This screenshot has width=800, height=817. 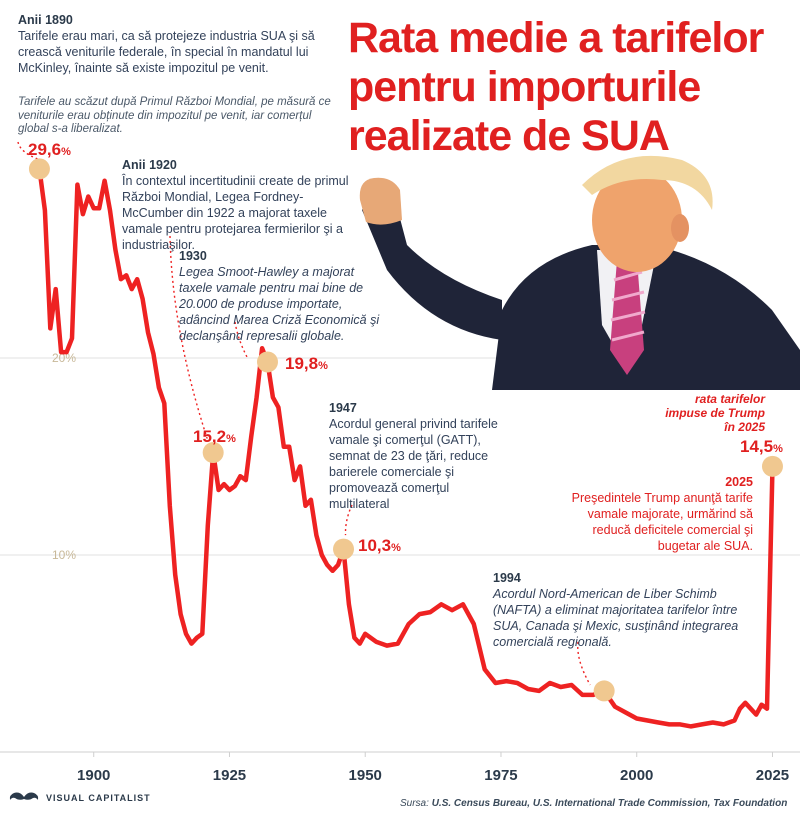 What do you see at coordinates (365, 775) in the screenshot?
I see `x-tick-label: 1950` at bounding box center [365, 775].